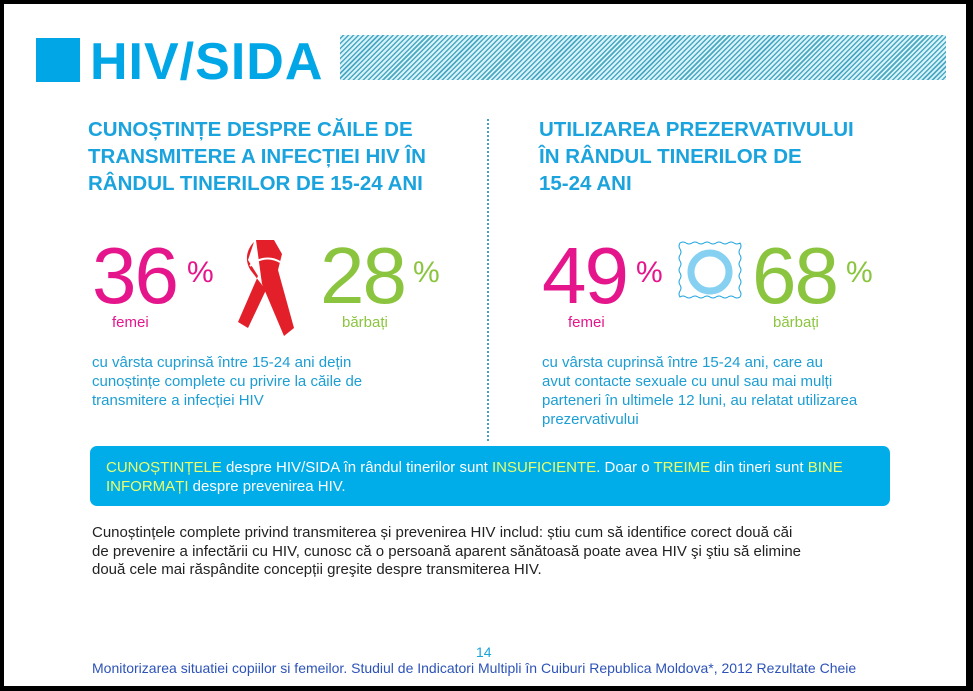 Image resolution: width=973 pixels, height=691 pixels. What do you see at coordinates (135, 275) in the screenshot?
I see `women-knowledge-value: 36` at bounding box center [135, 275].